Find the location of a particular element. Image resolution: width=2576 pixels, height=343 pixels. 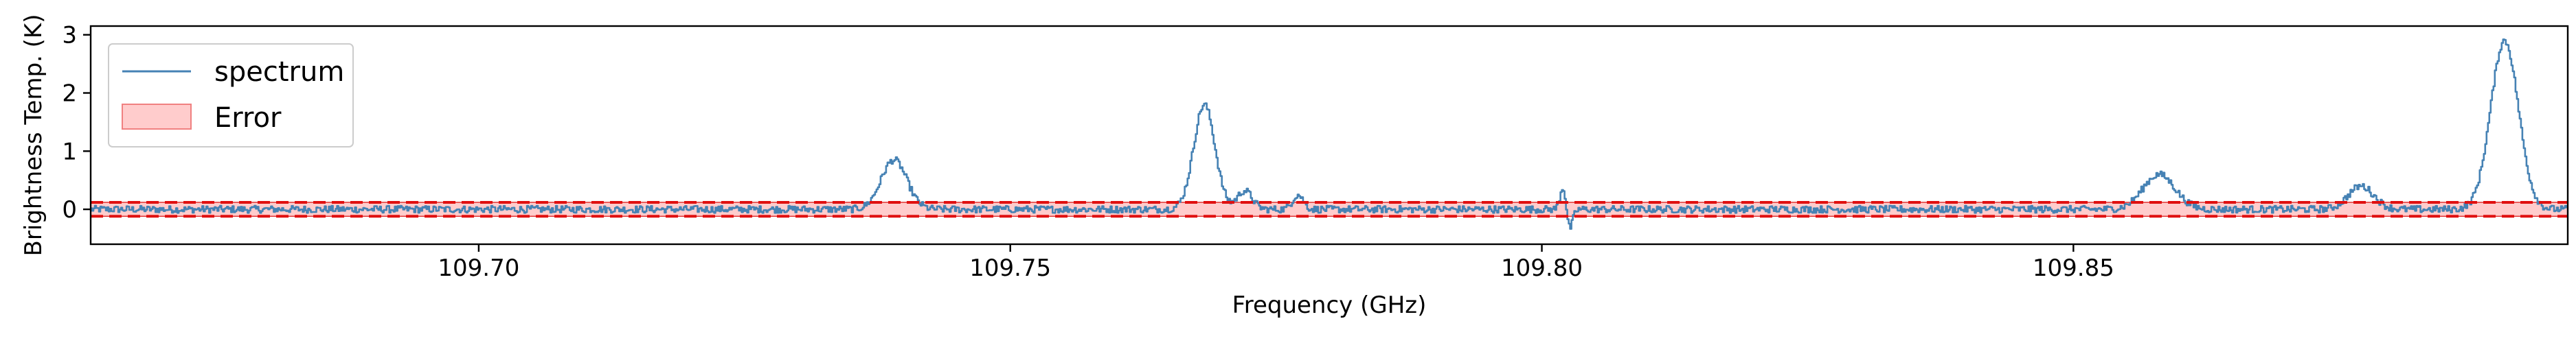

legend-spectrum-label: spectrum is located at coordinates (279, 72).